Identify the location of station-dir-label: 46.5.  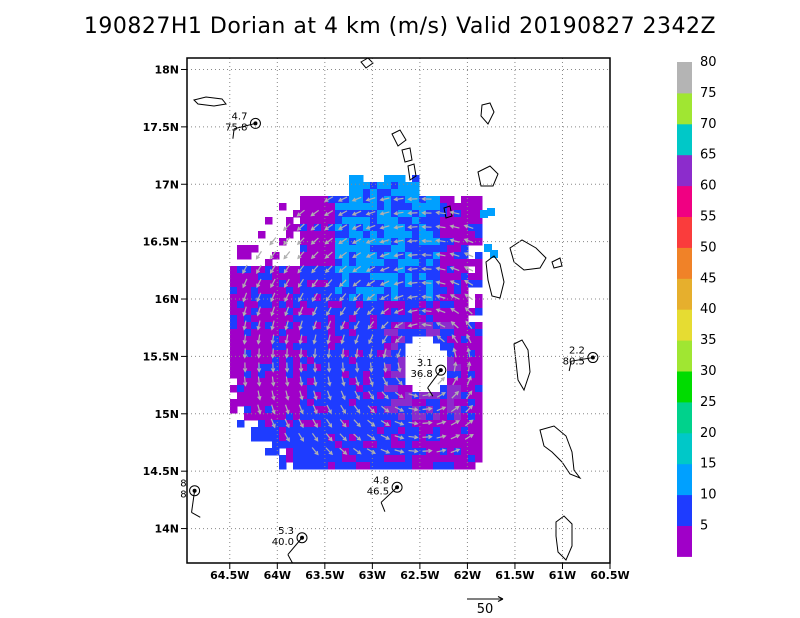
(378, 491).